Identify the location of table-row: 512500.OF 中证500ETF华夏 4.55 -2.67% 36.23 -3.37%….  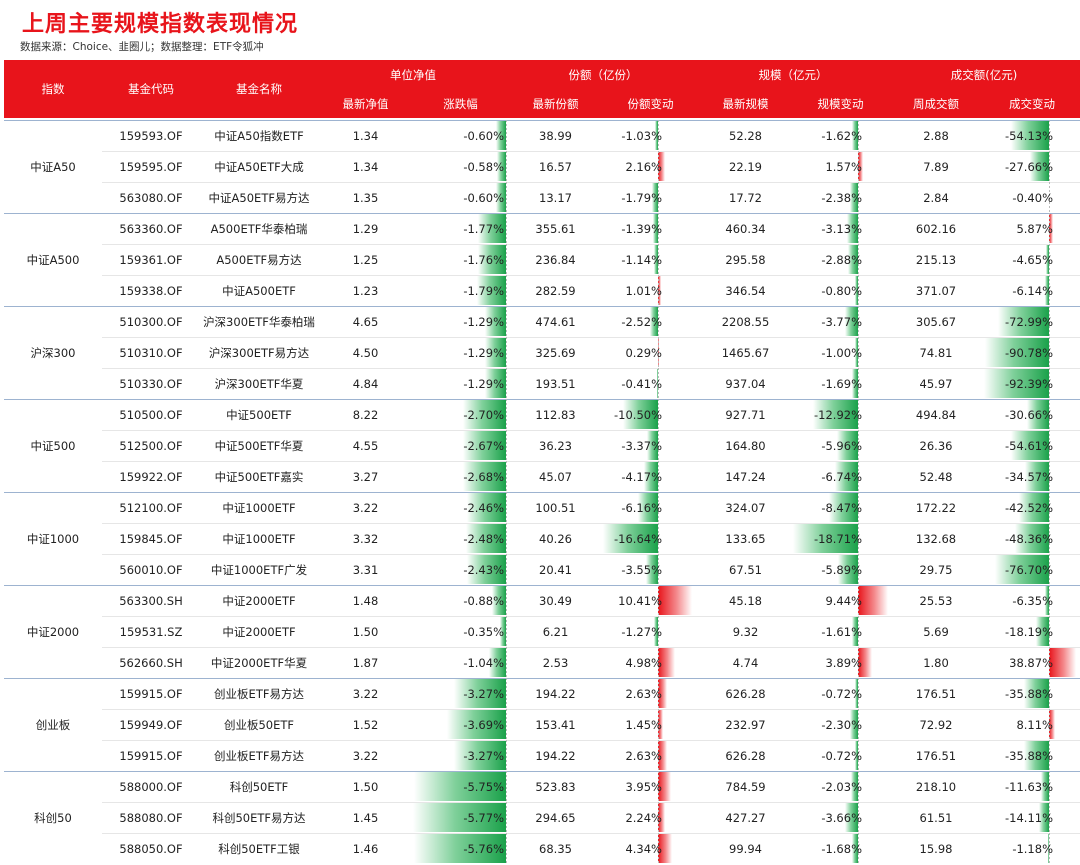
(591, 445).